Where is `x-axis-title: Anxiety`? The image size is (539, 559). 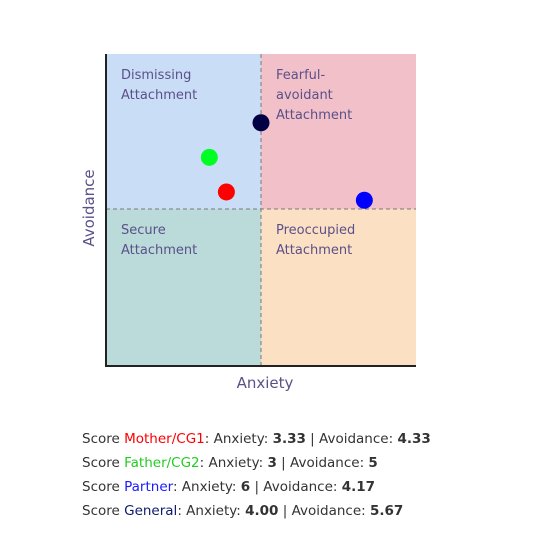 x-axis-title: Anxiety is located at coordinates (265, 383).